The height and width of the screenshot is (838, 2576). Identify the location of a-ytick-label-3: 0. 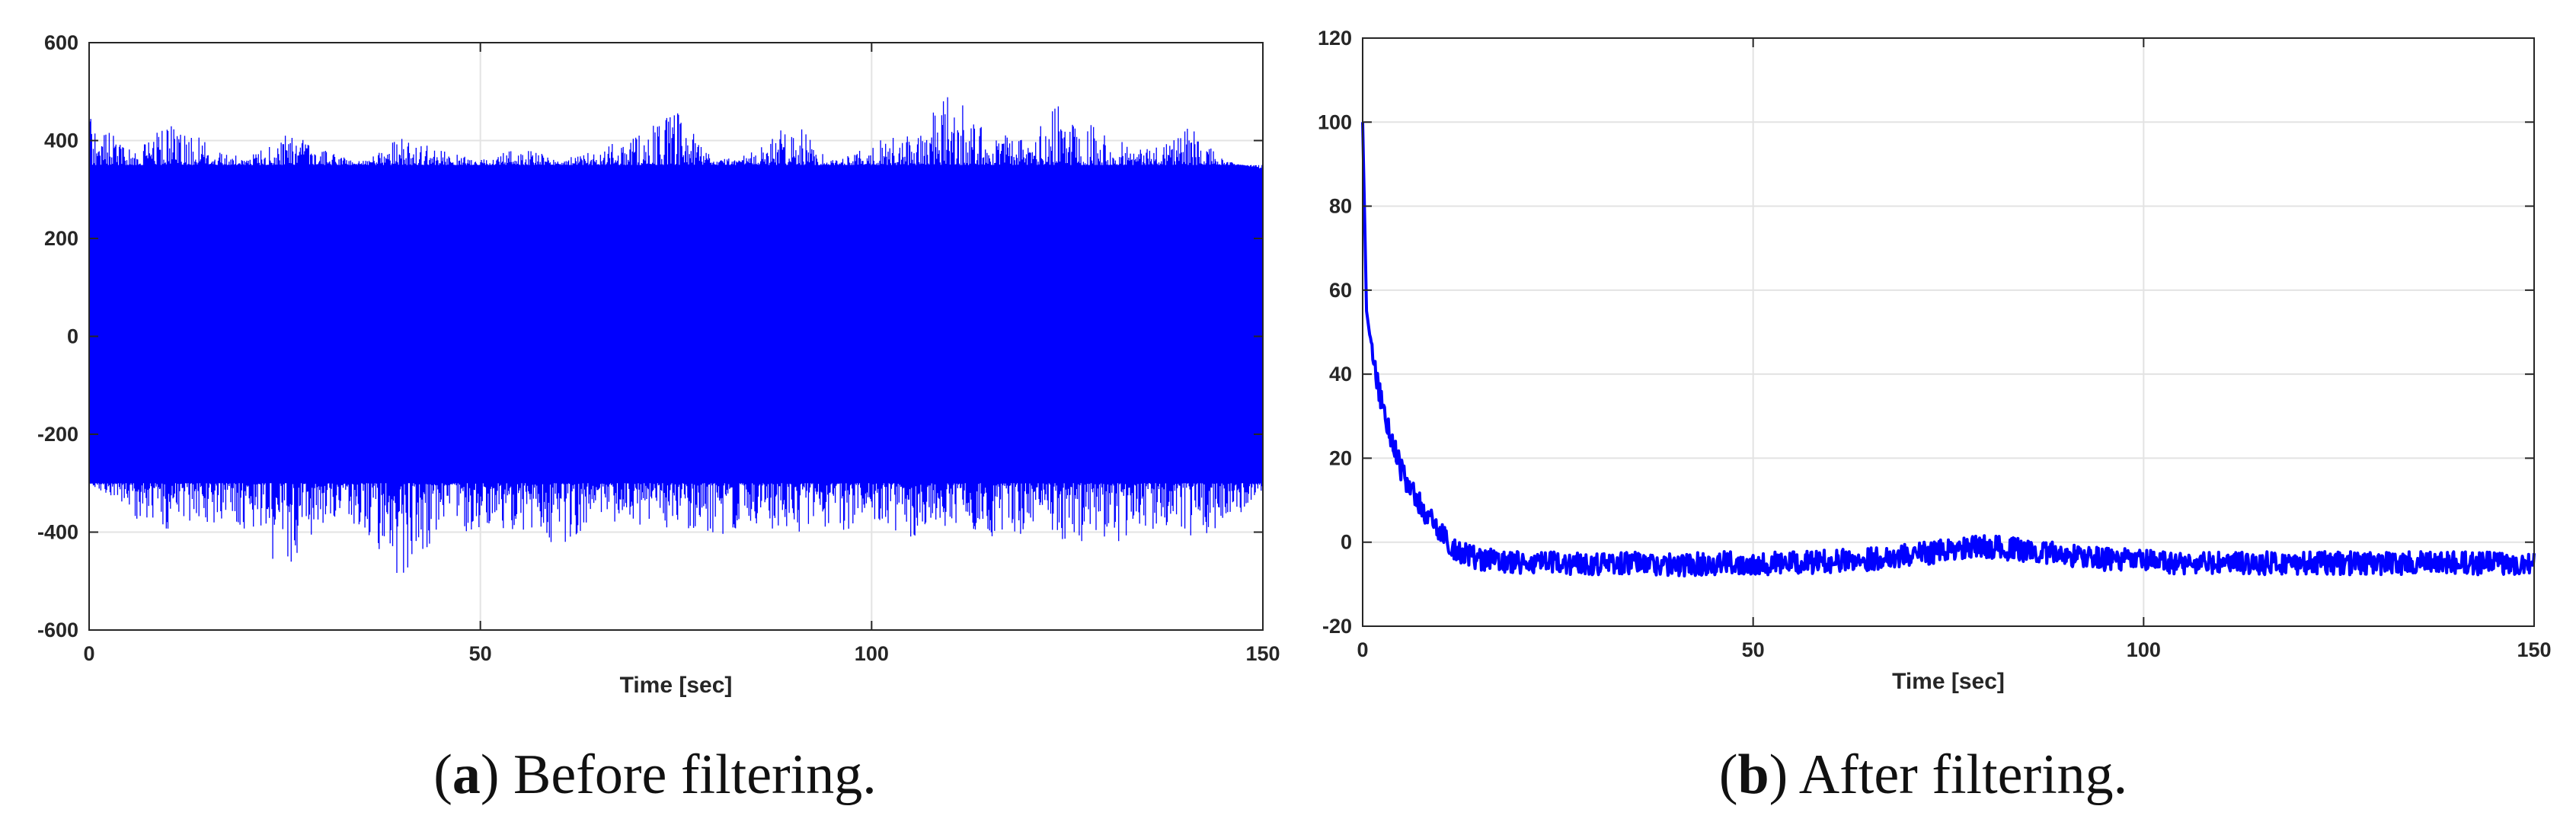
(72, 336).